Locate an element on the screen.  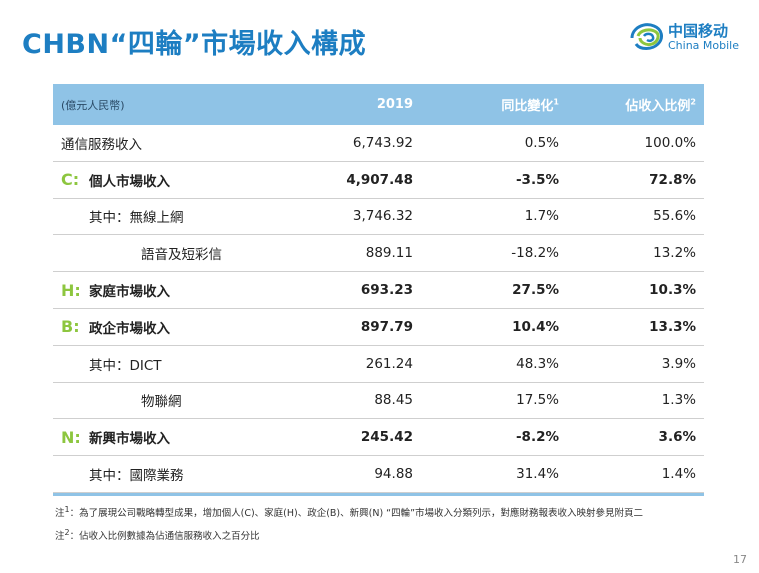
china-mobile-logo-icon is located at coordinates (646, 36).